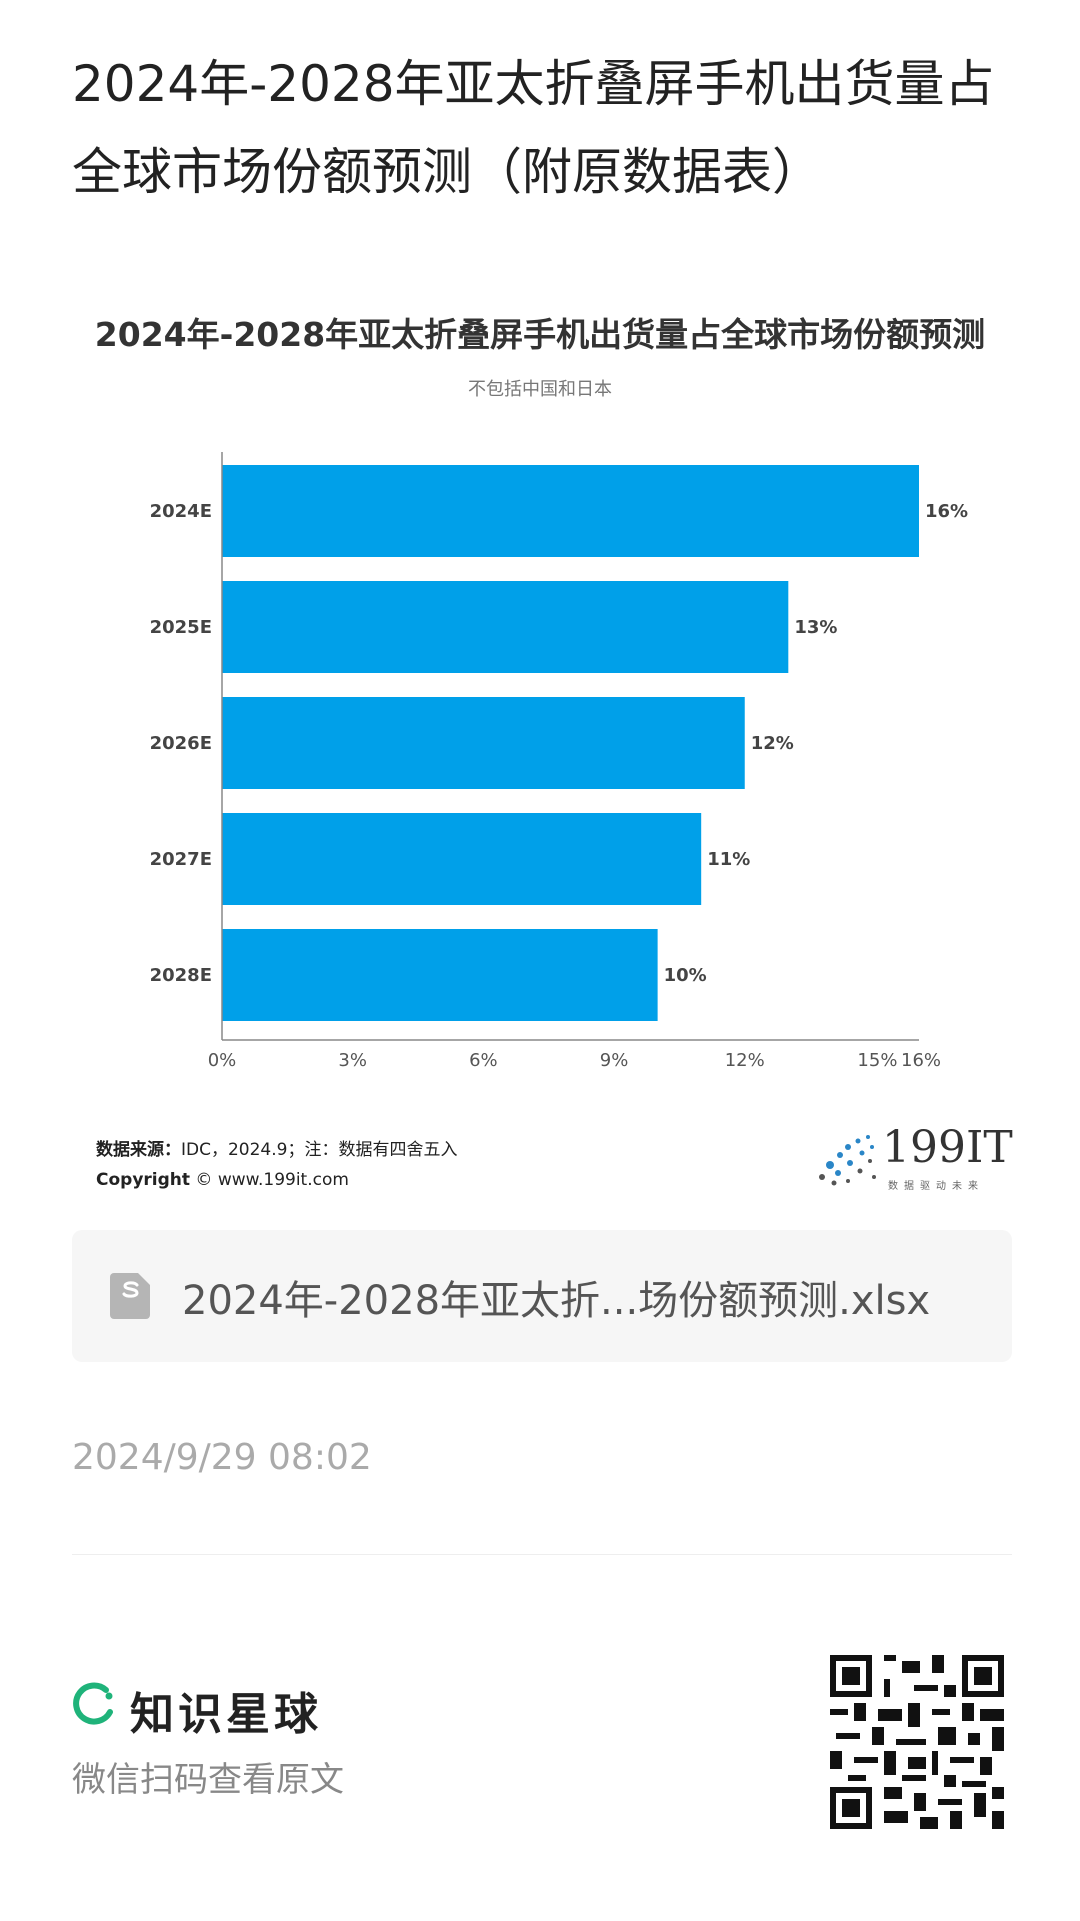 This screenshot has width=1080, height=1921. Describe the element at coordinates (505, 627) in the screenshot. I see `bar-2025E` at that location.